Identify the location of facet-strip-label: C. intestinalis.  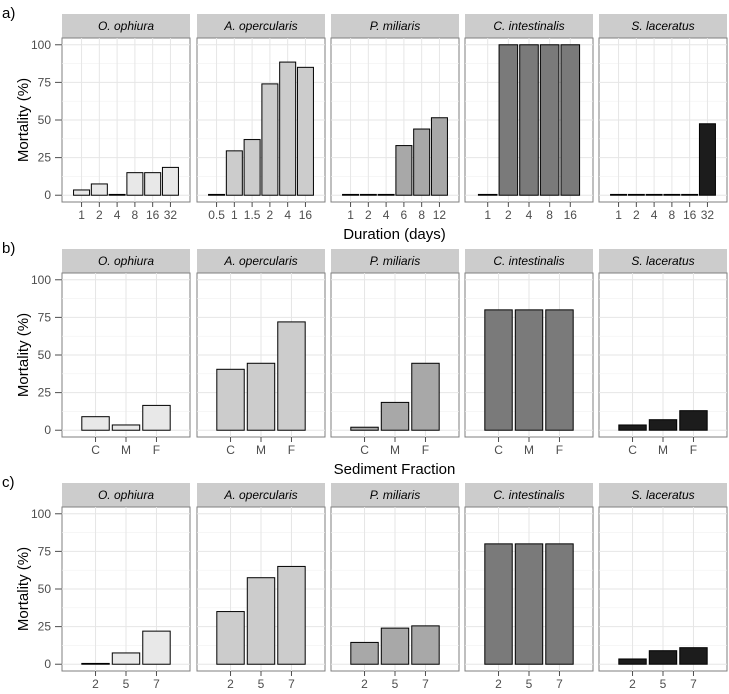
(528, 261).